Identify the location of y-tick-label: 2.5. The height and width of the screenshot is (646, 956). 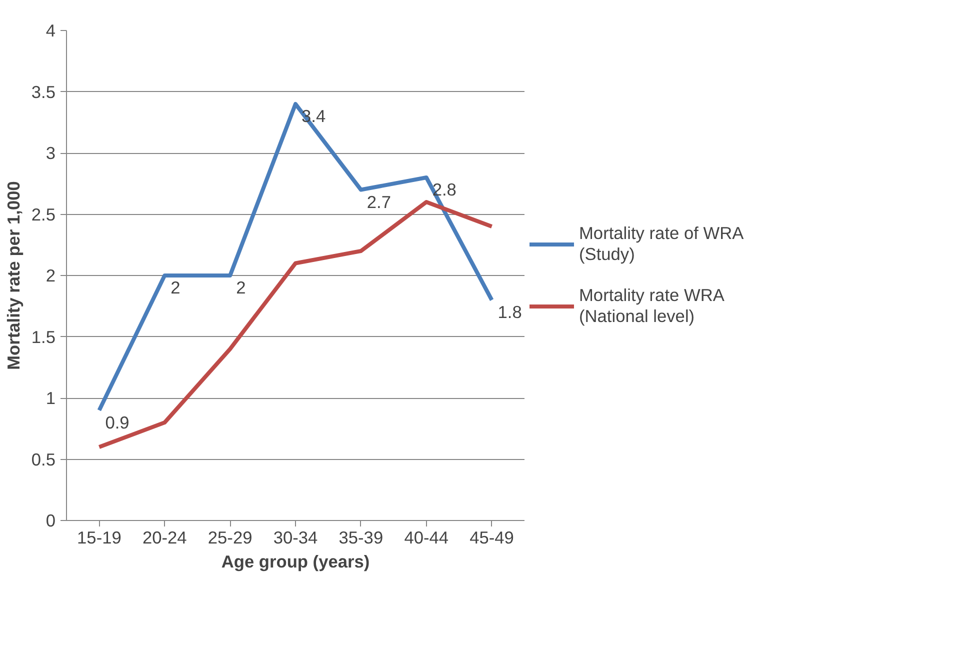
(43, 214).